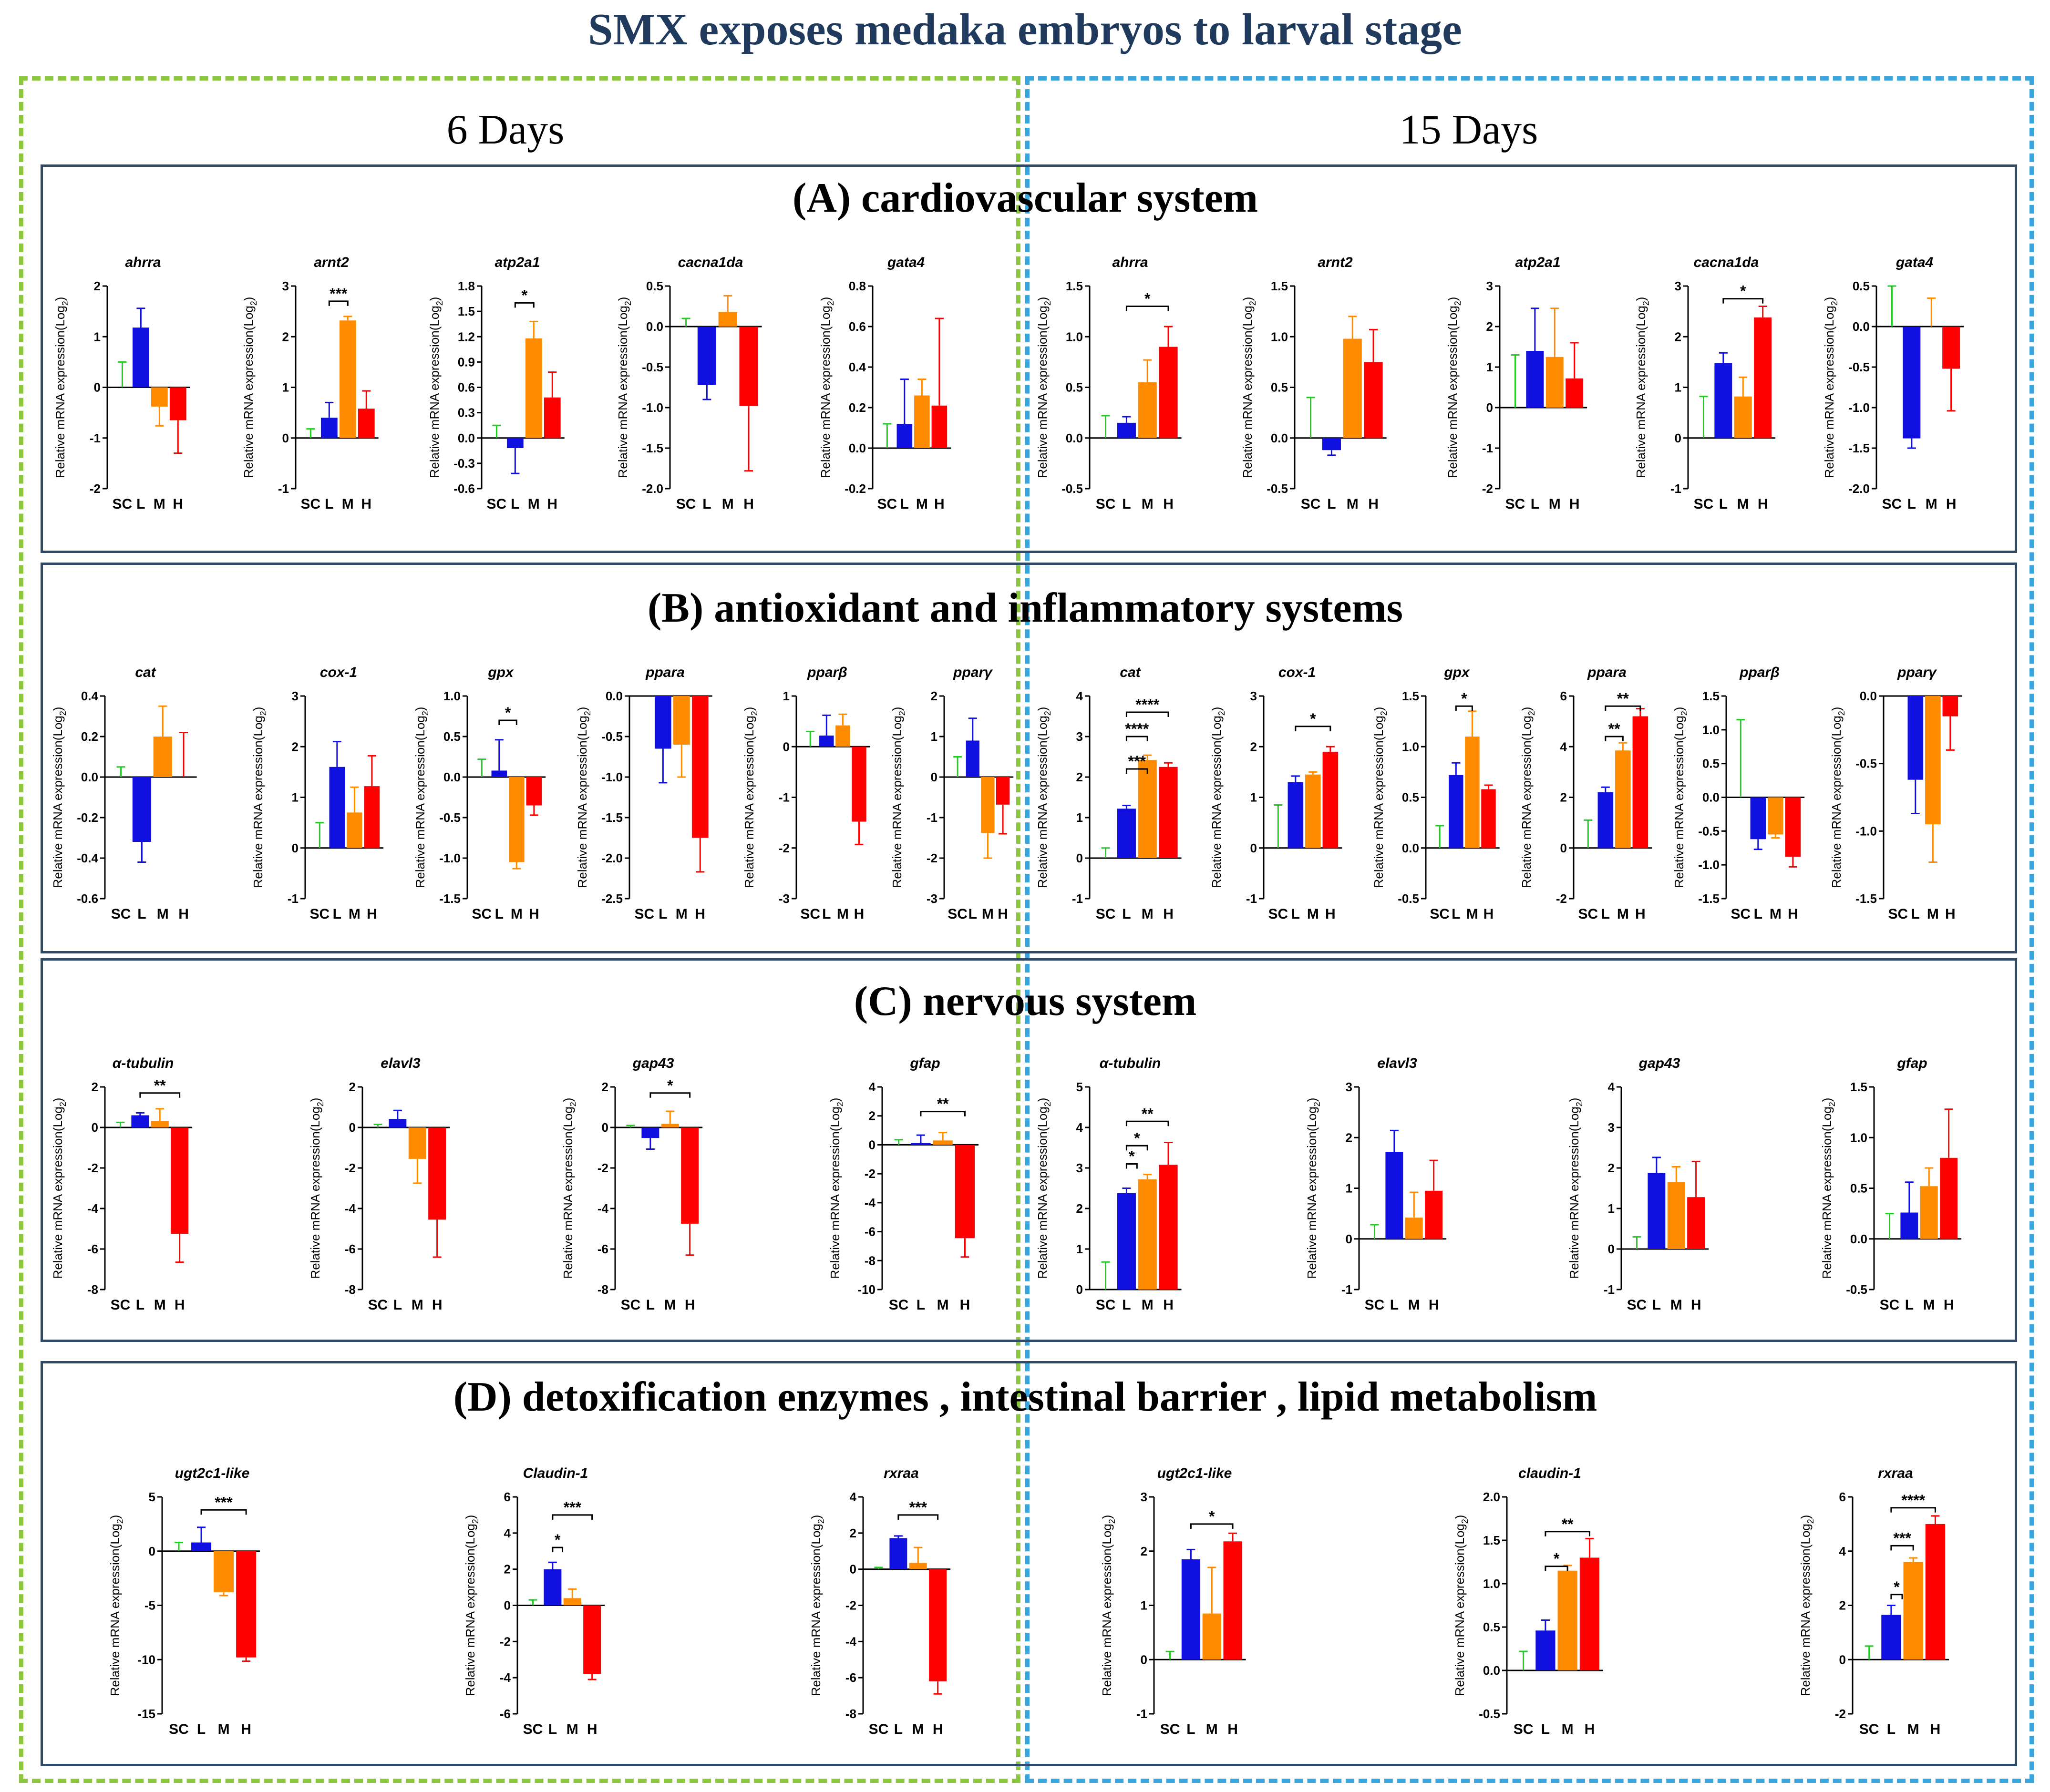  I want to click on y-tick-label: -0.4, so click(87, 858).